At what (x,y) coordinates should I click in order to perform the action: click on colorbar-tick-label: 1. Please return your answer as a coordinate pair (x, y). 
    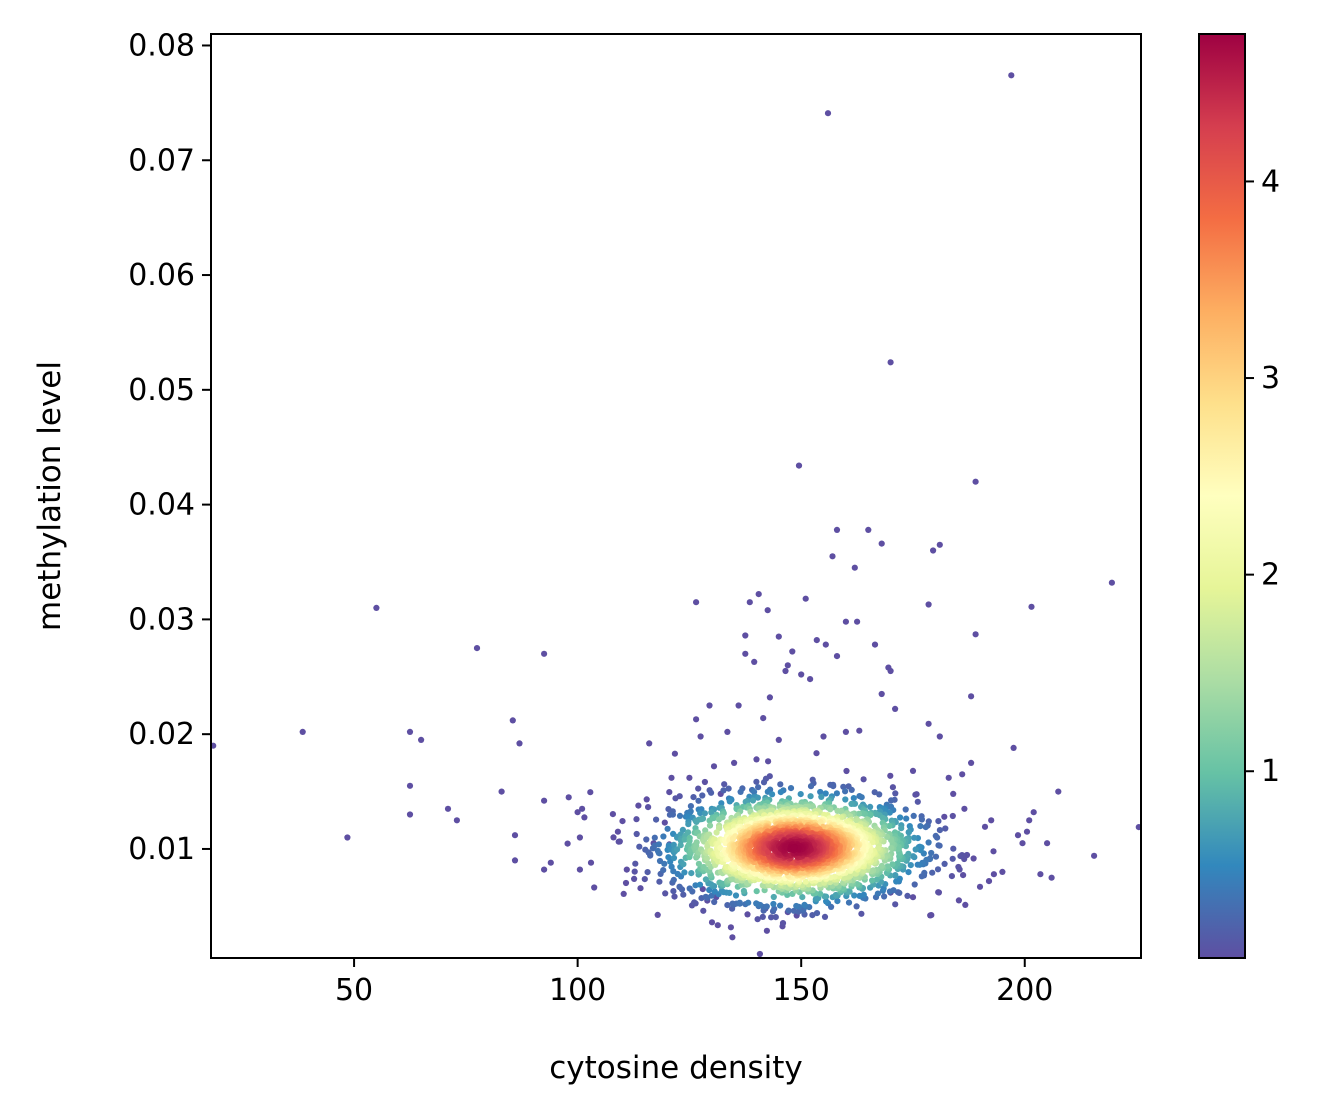
    Looking at the image, I should click on (1270, 771).